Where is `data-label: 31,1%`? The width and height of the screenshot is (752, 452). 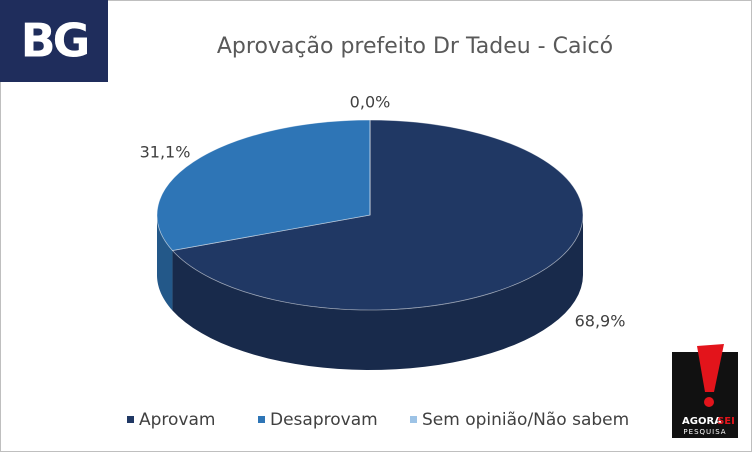 data-label: 31,1% is located at coordinates (165, 152).